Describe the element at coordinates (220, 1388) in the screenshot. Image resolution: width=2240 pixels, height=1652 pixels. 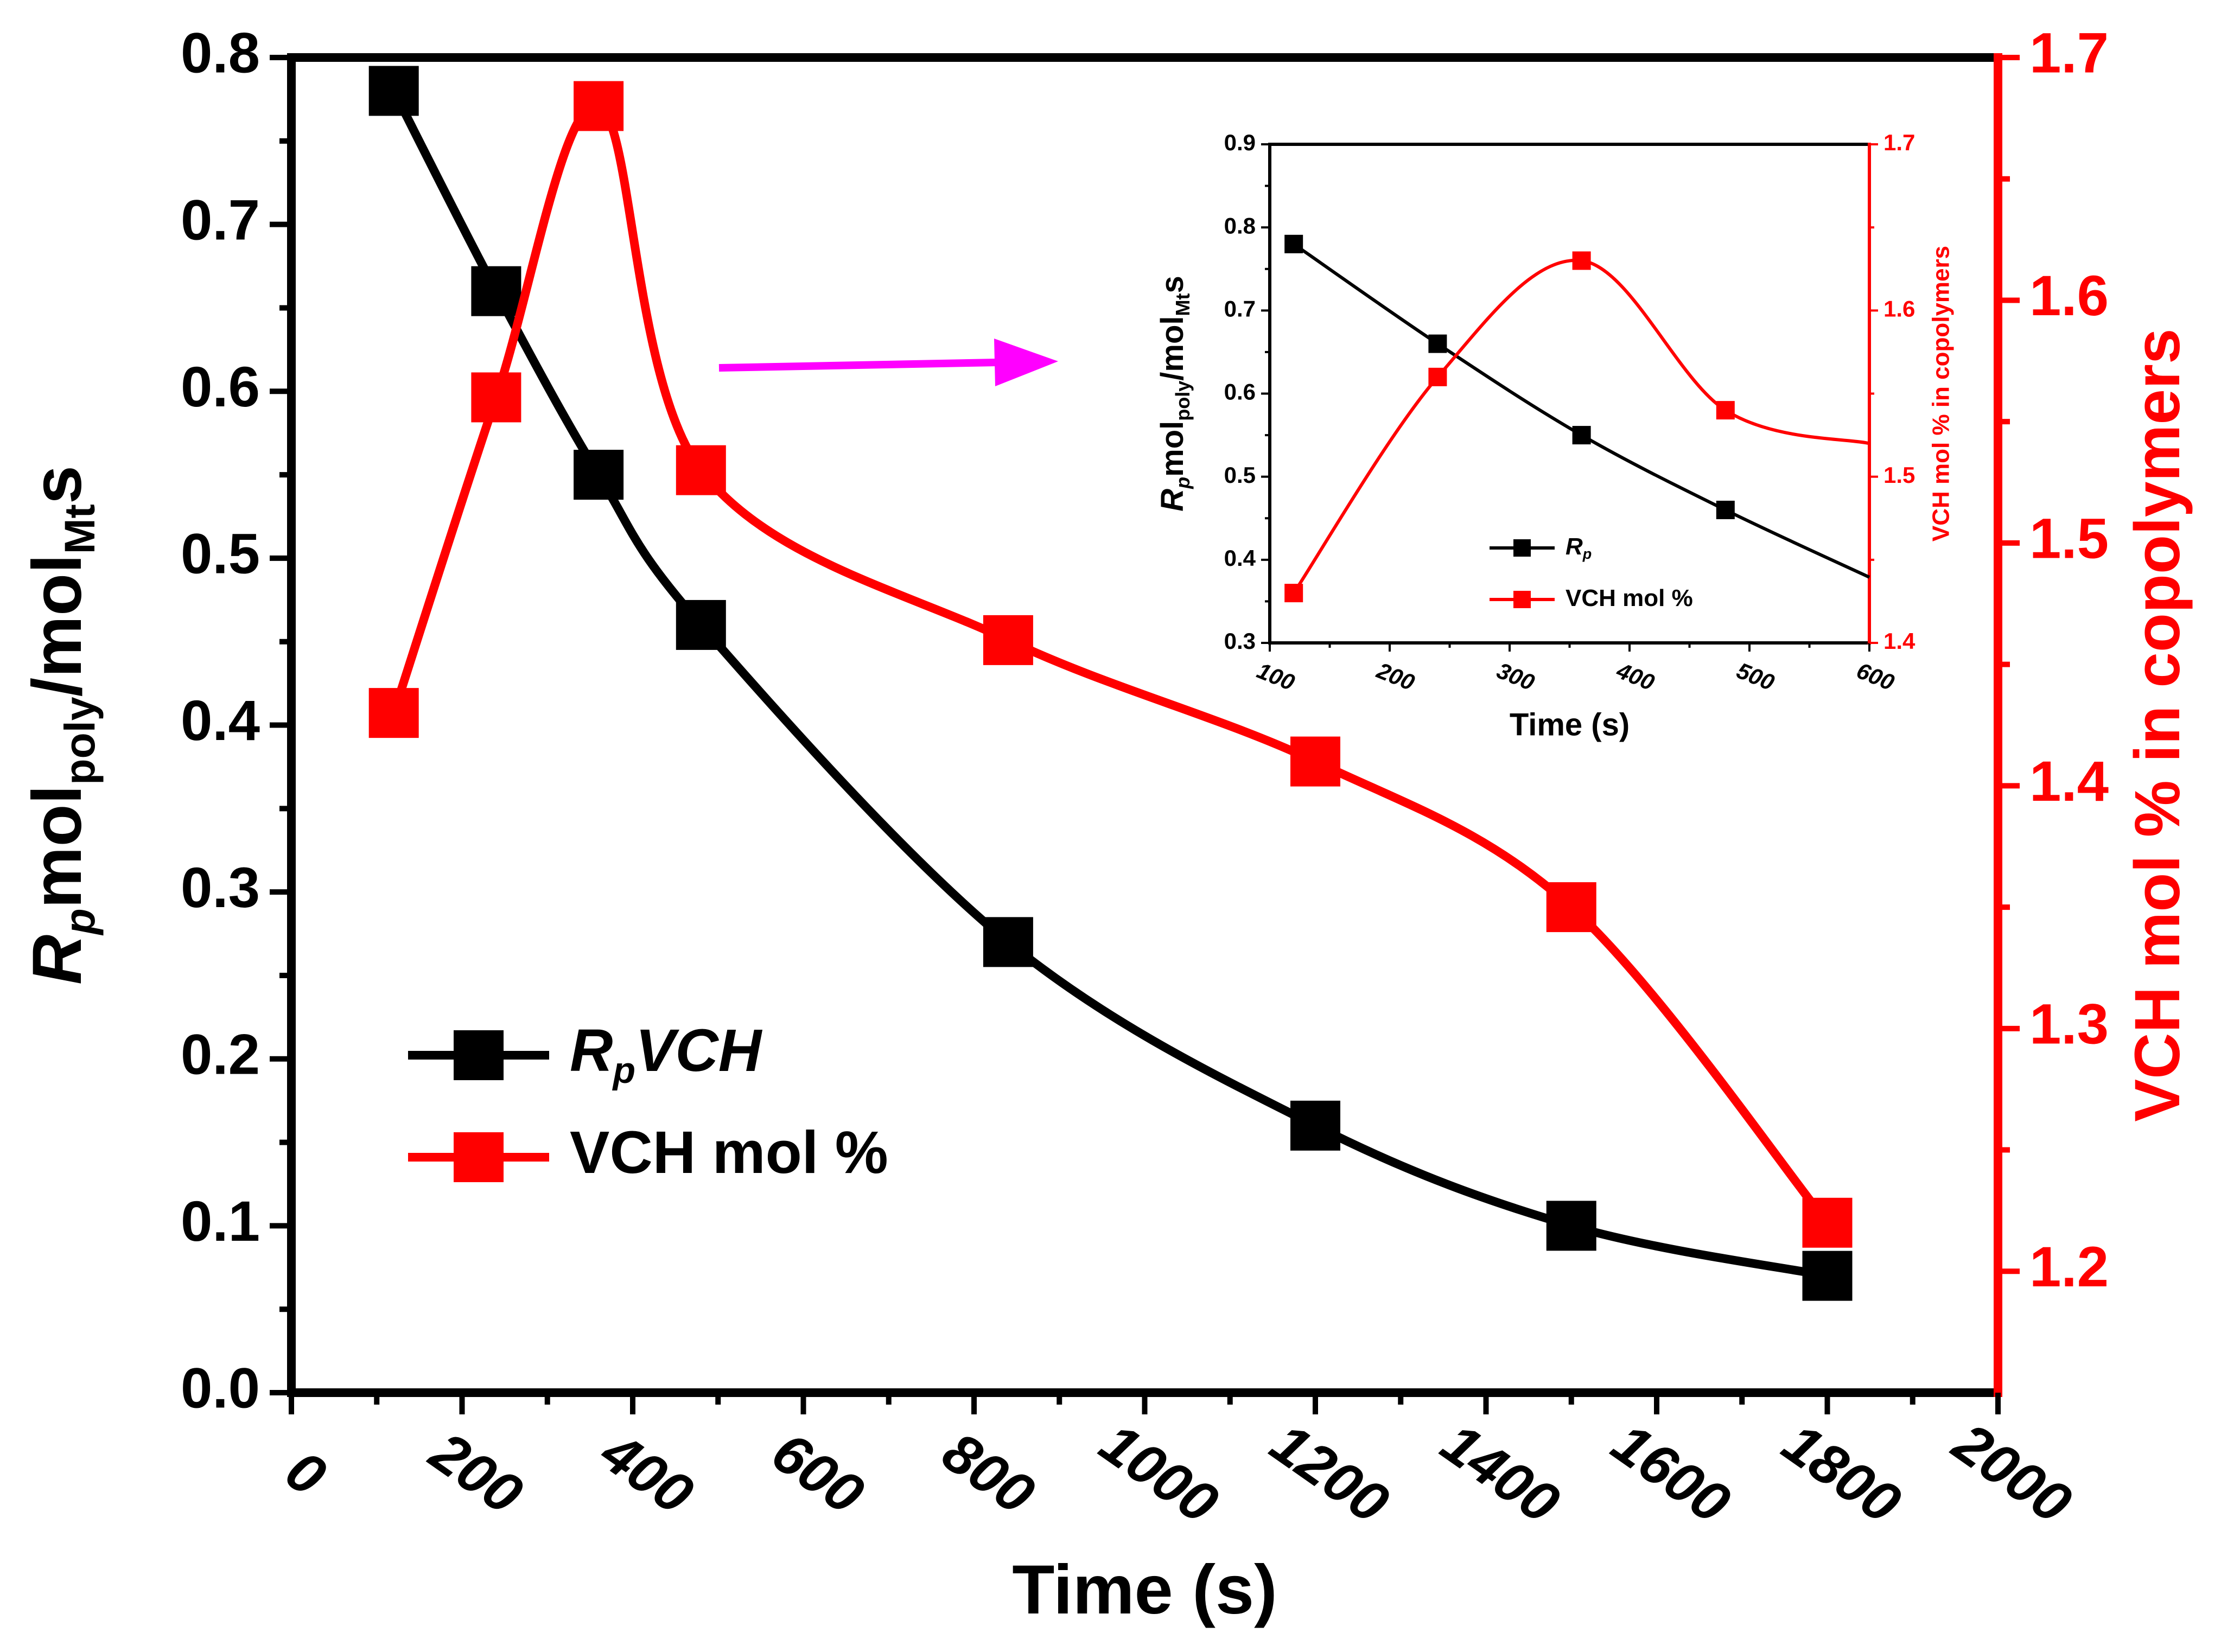
I see `y-tick-label-left: 0.0` at that location.